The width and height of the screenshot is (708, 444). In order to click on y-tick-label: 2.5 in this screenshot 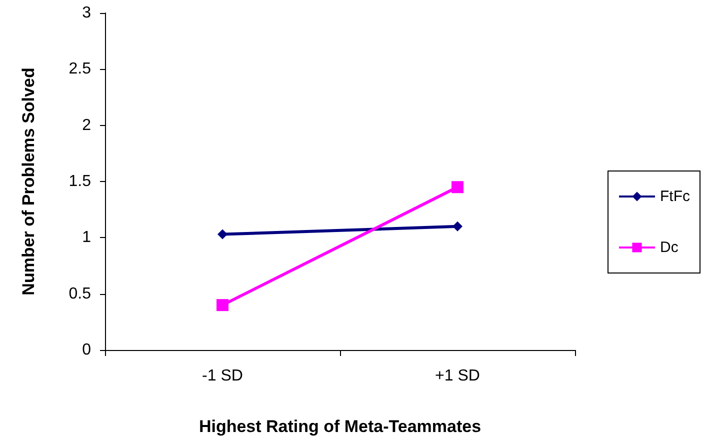, I will do `click(80, 69)`.